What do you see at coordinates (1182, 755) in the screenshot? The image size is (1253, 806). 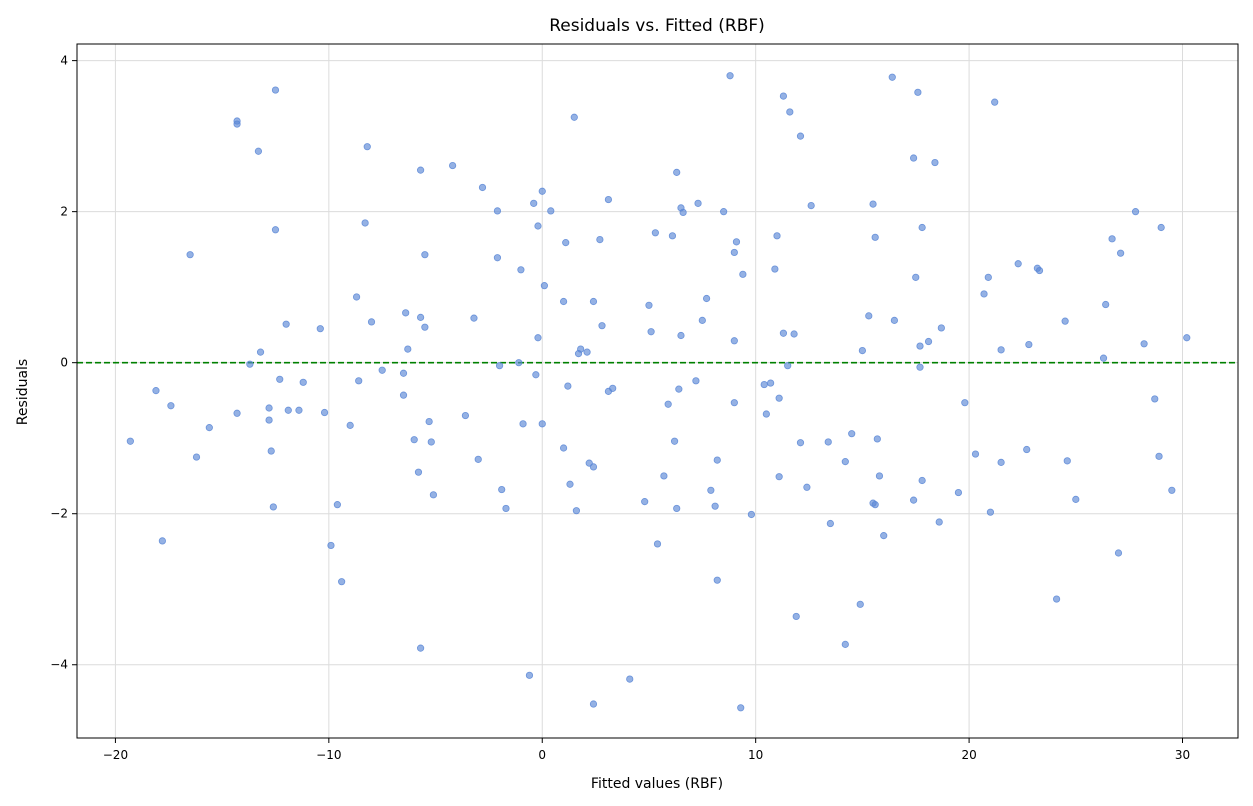 I see `x-tick-label: 30` at bounding box center [1182, 755].